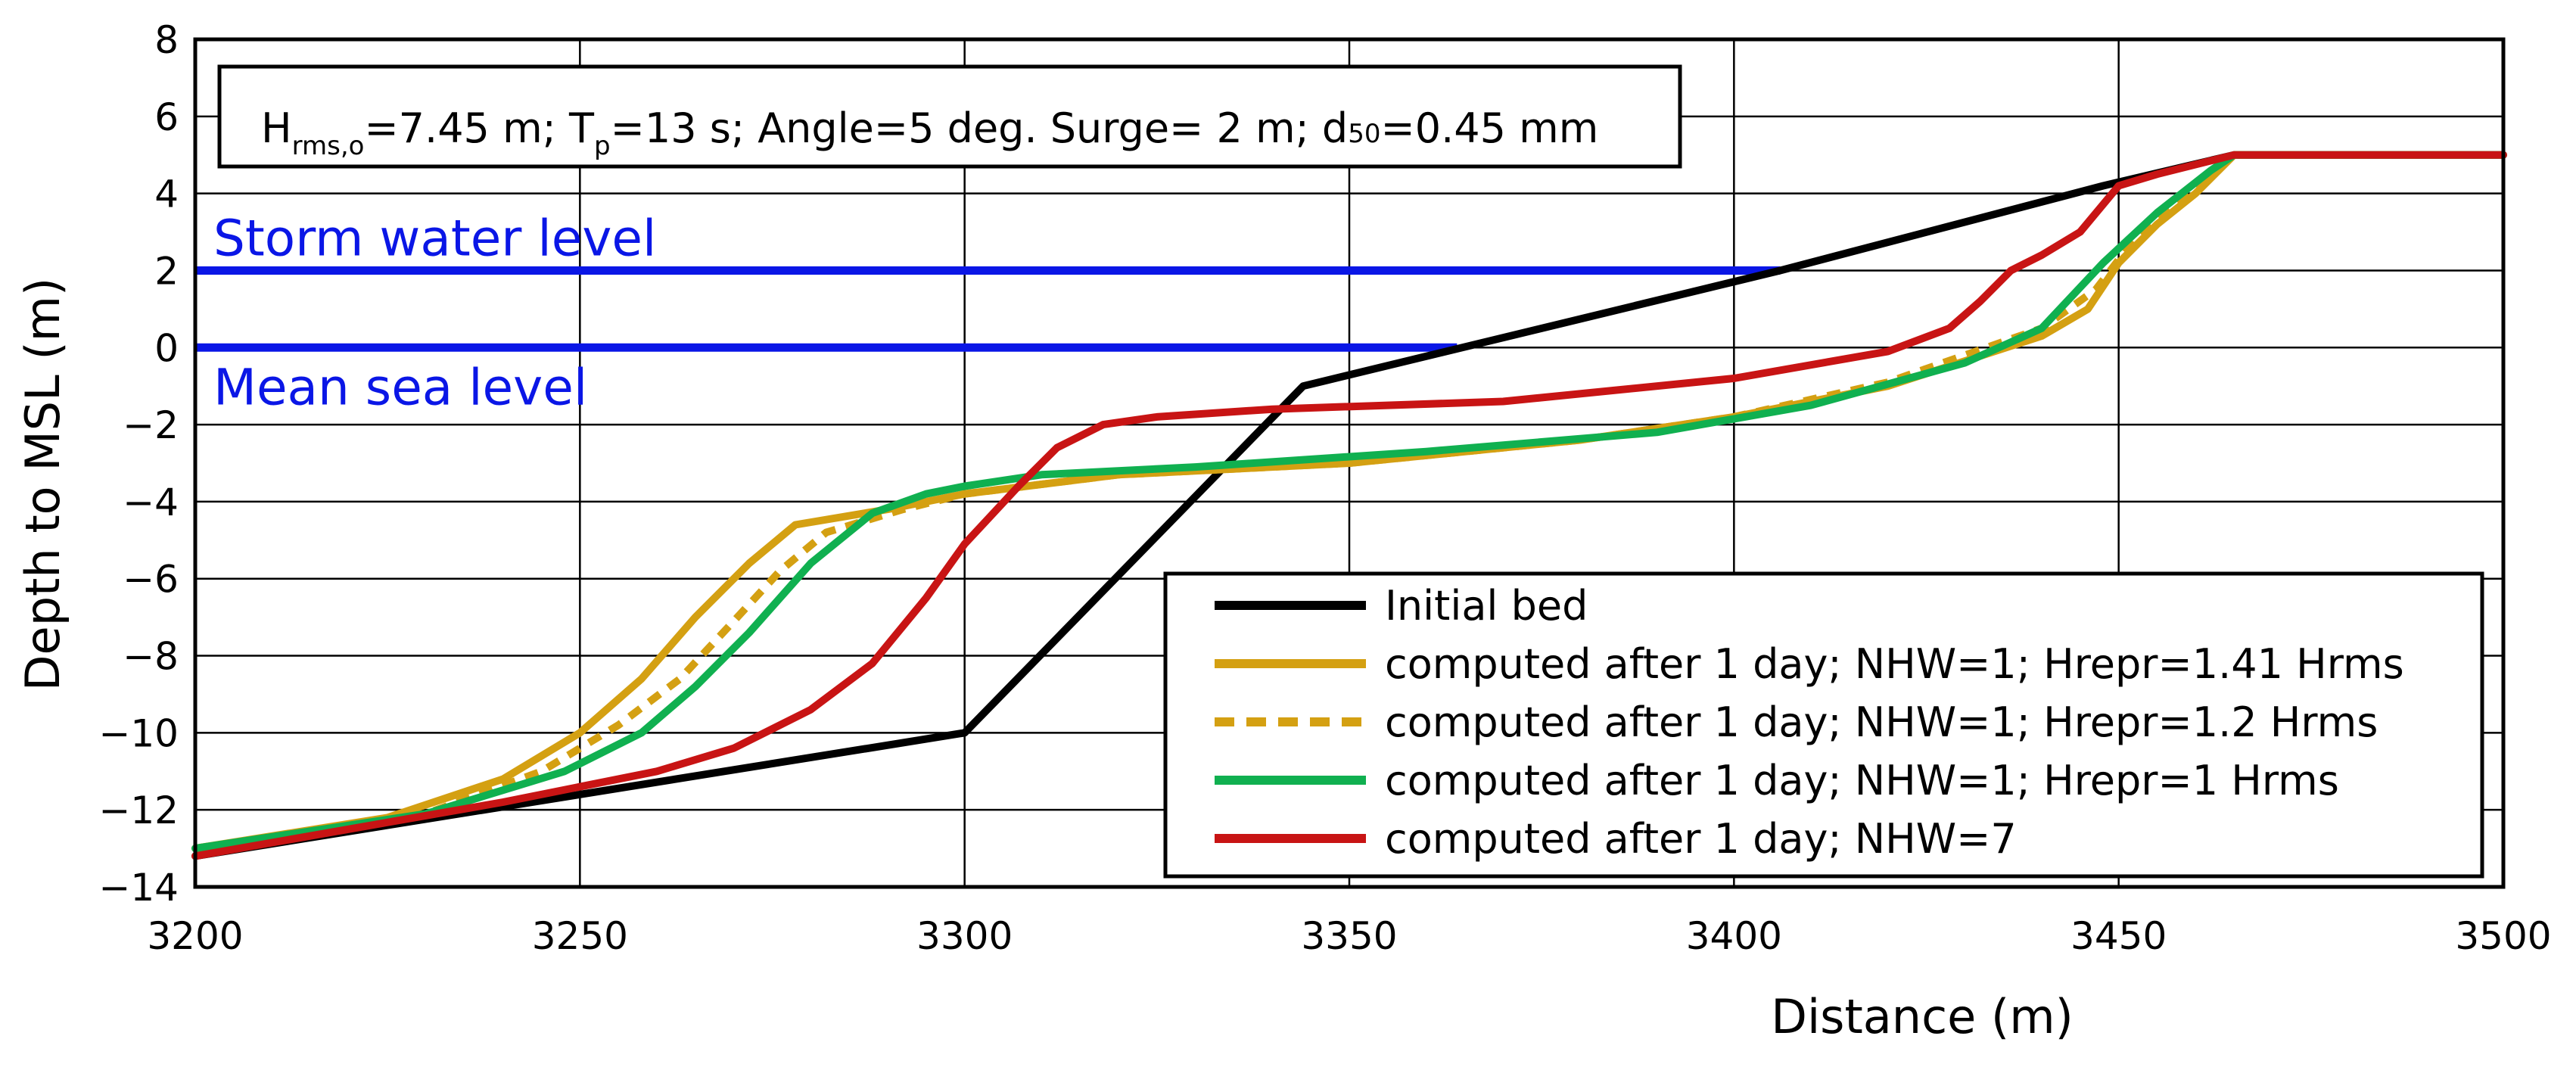 The image size is (2576, 1067). Describe the element at coordinates (166, 348) in the screenshot. I see `y-tick-label: 0` at that location.